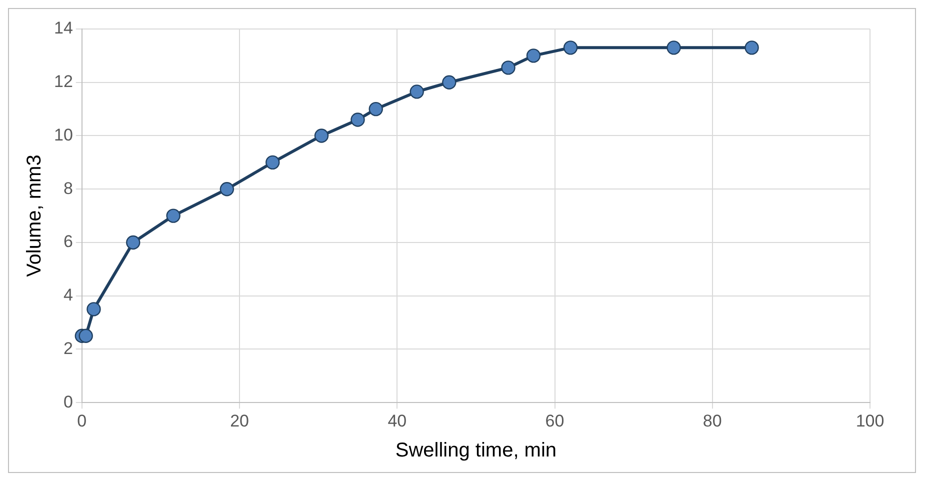 Image resolution: width=926 pixels, height=483 pixels. Describe the element at coordinates (63, 28) in the screenshot. I see `y-tick-label: 14` at that location.